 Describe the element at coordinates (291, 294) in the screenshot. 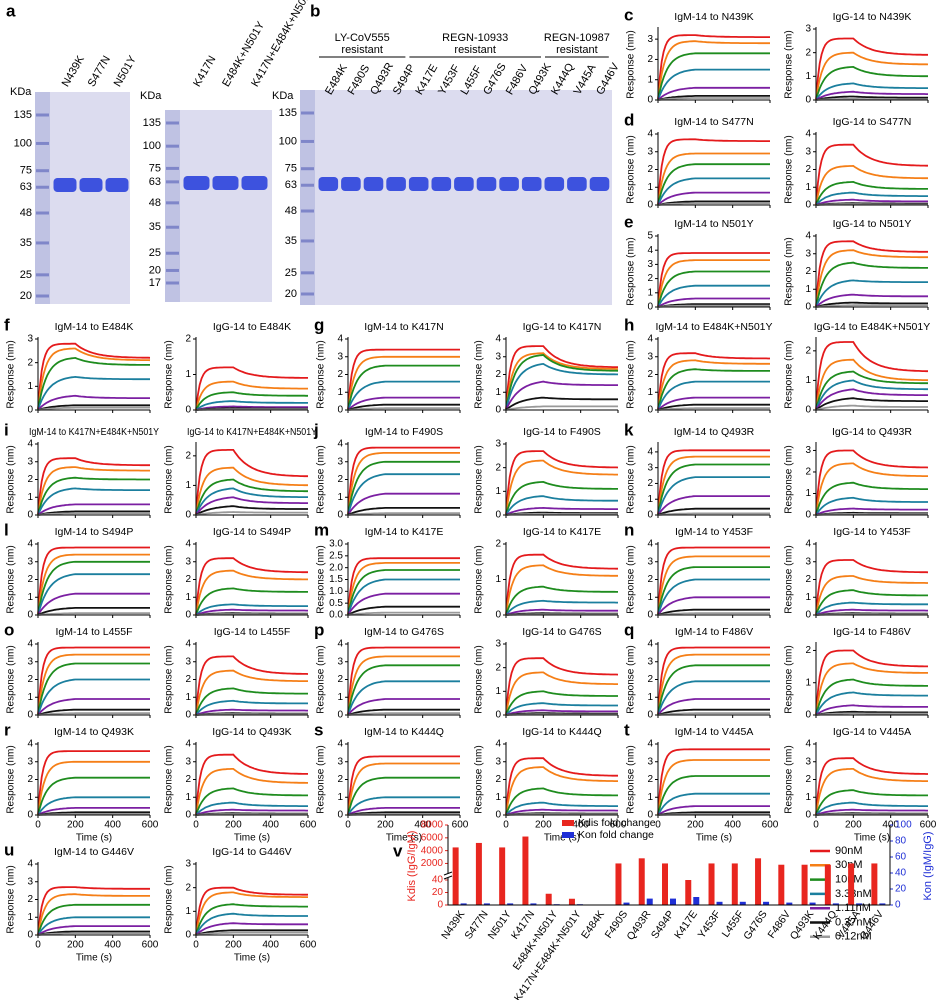

I see `marker-label: 20` at that location.